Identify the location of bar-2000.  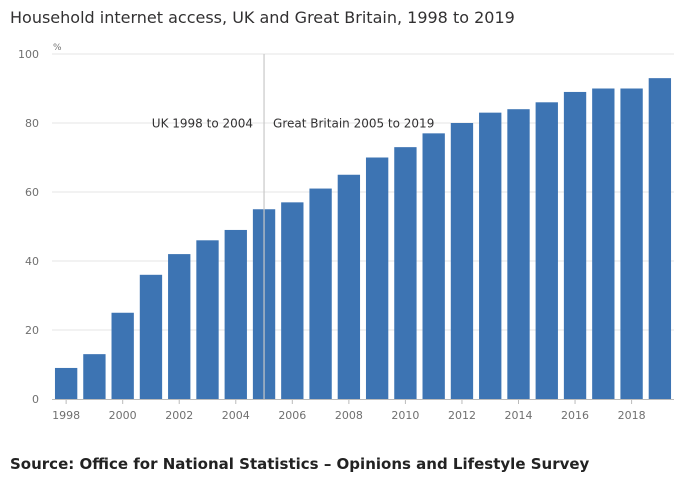
(122, 355).